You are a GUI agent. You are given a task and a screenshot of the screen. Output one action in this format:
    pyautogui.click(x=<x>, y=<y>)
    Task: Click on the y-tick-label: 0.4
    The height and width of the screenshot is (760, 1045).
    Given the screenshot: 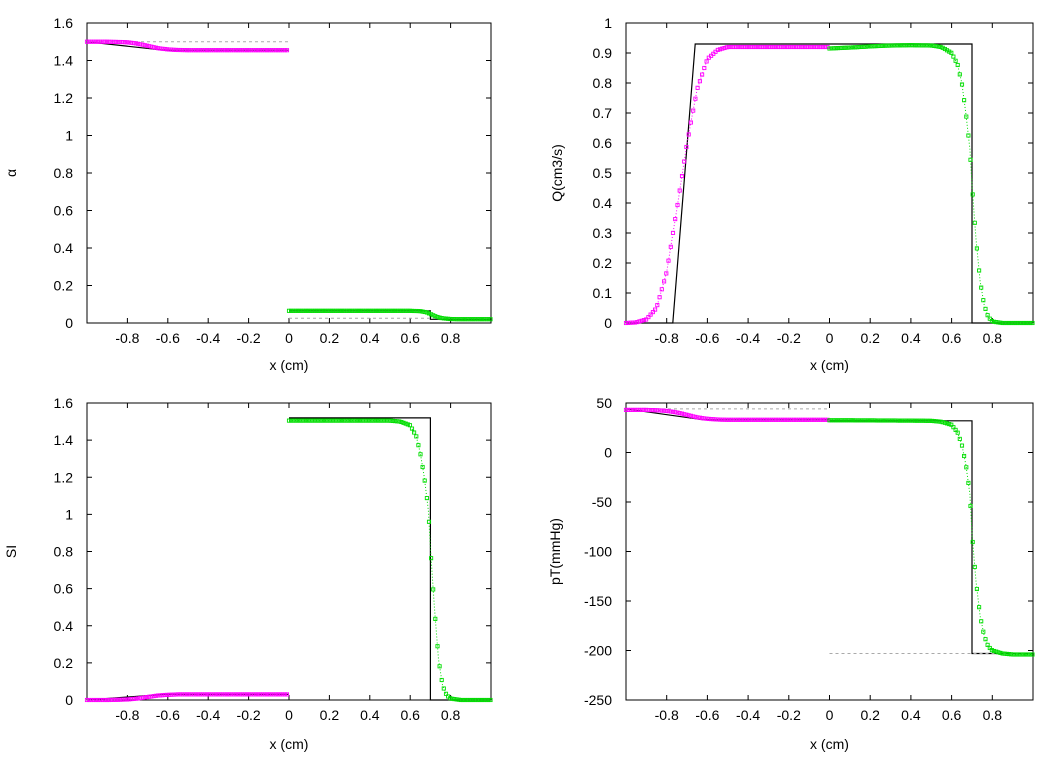 What is the action you would take?
    pyautogui.click(x=64, y=626)
    